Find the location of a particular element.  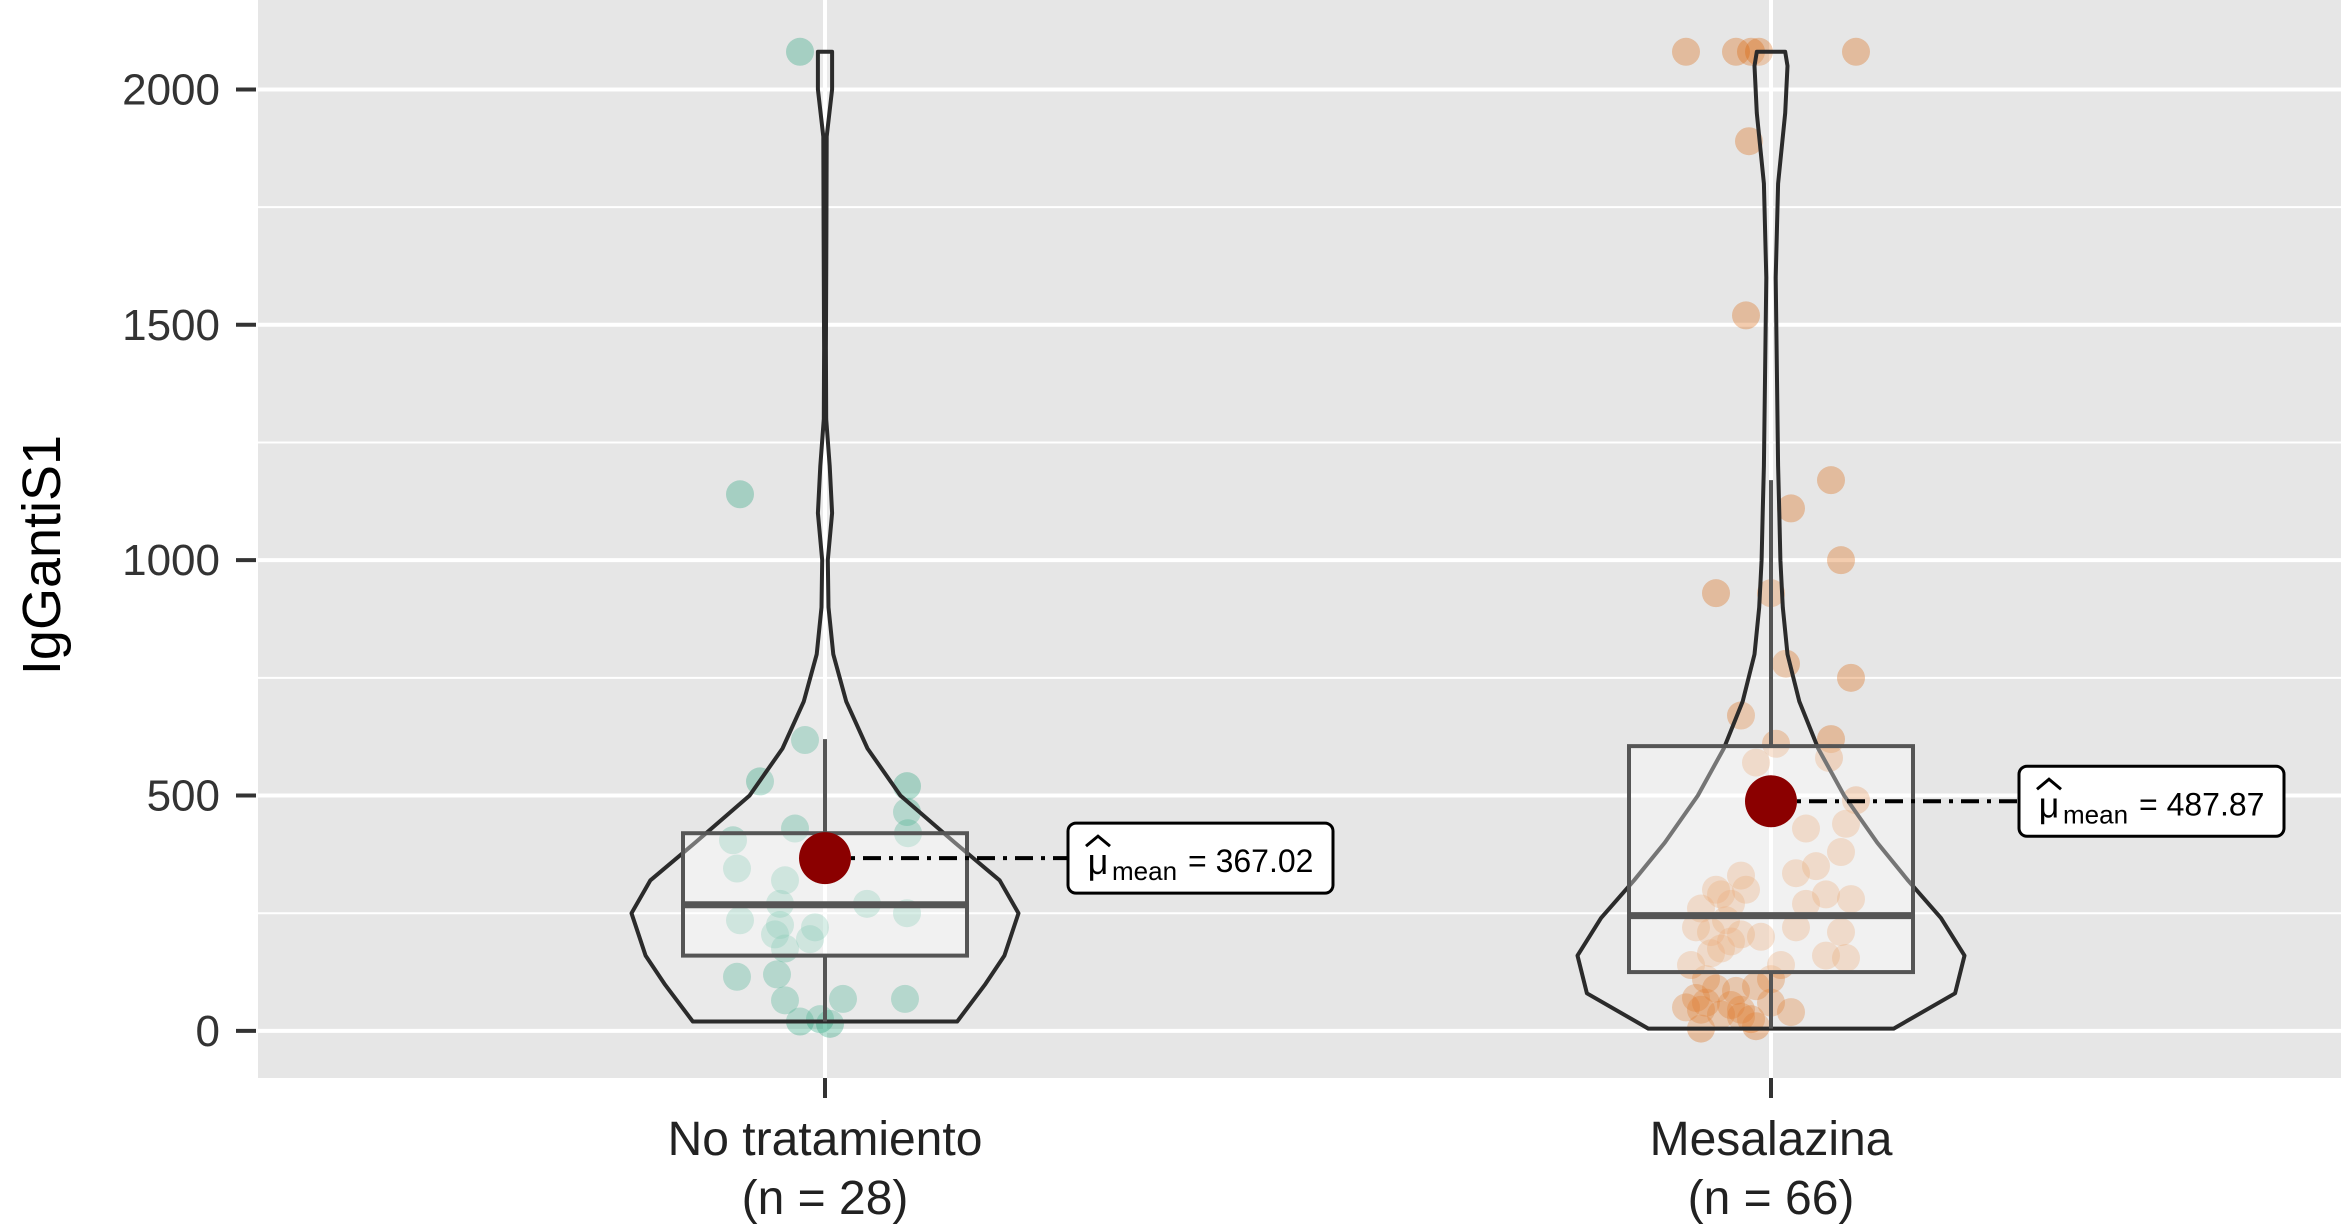

y-tick-label: 2000 is located at coordinates (171, 89).